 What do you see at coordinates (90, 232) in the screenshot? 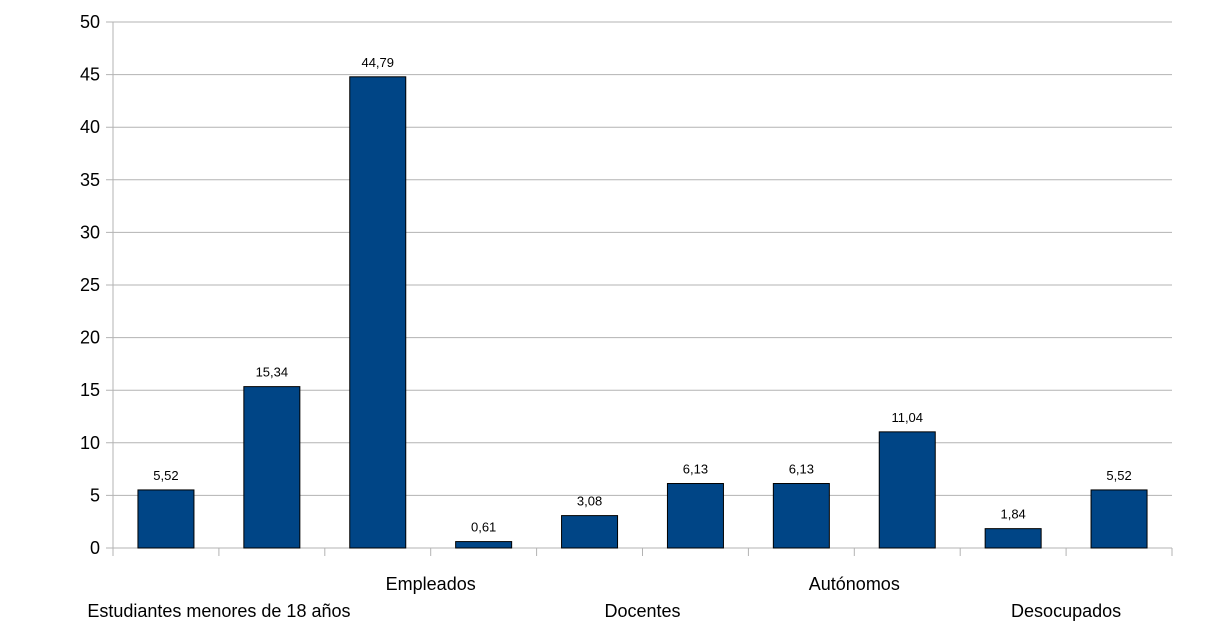
I see `y-tick-label: 30` at bounding box center [90, 232].